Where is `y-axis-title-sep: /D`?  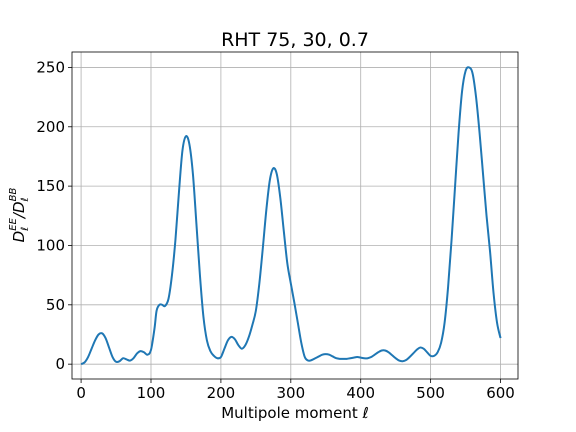 y-axis-title-sep: /D is located at coordinates (19, 210).